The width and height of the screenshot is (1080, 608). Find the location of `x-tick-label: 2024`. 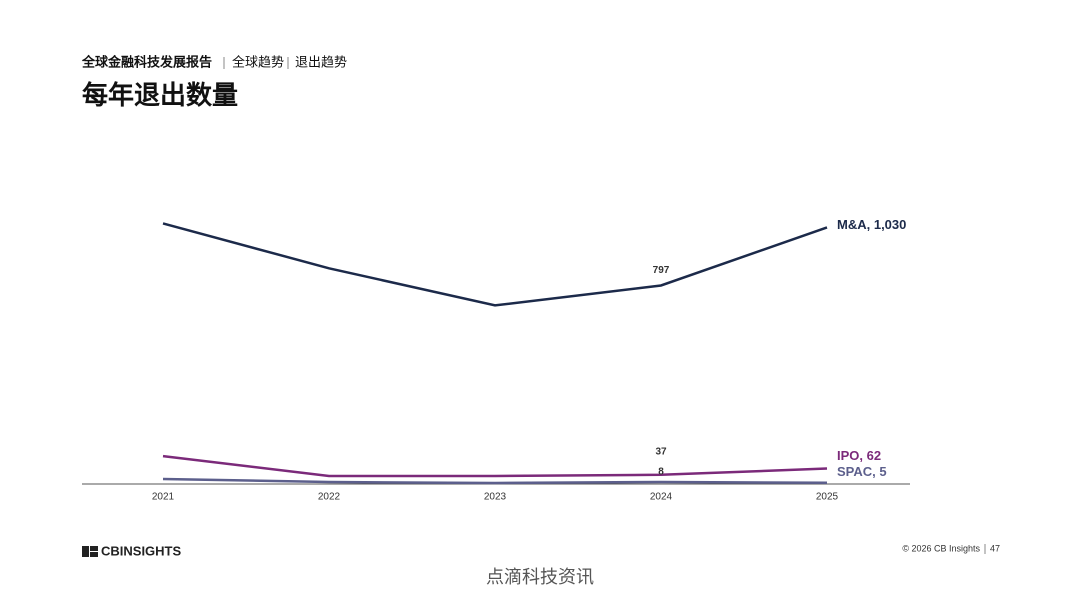

x-tick-label: 2024 is located at coordinates (661, 497).